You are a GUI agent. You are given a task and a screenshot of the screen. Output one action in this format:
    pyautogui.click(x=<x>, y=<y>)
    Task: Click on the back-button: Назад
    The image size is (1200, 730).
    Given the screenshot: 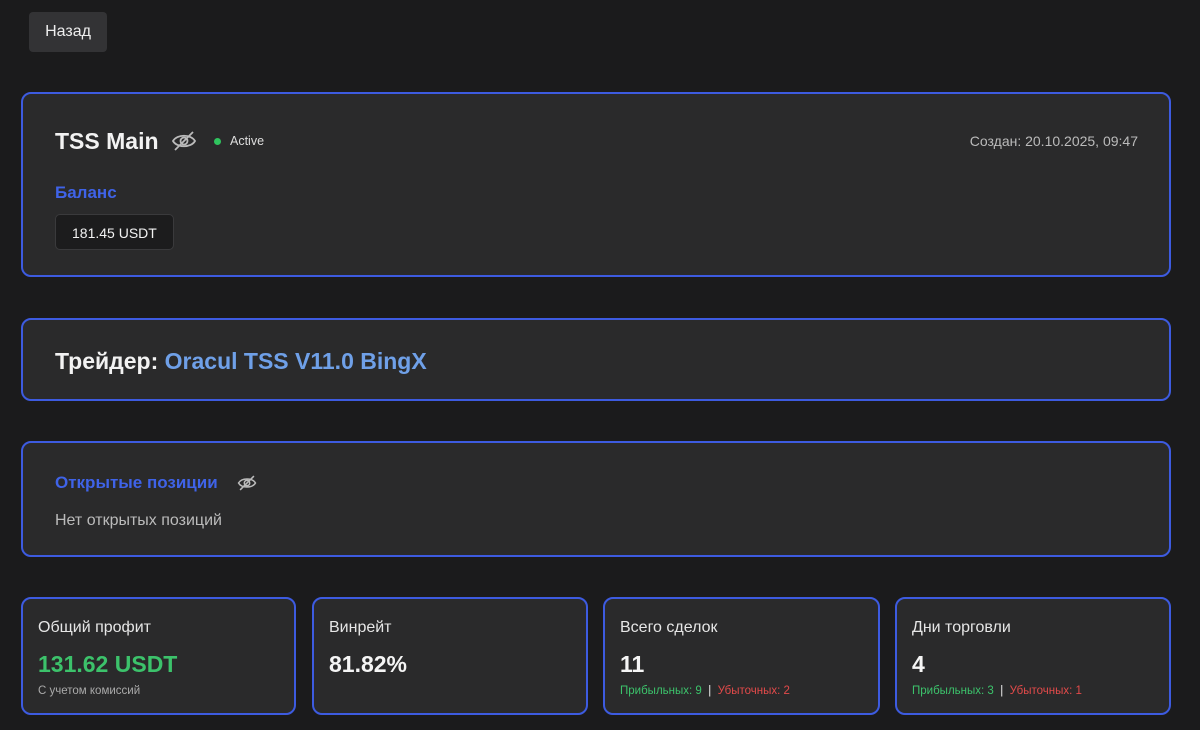 What is the action you would take?
    pyautogui.click(x=68, y=32)
    